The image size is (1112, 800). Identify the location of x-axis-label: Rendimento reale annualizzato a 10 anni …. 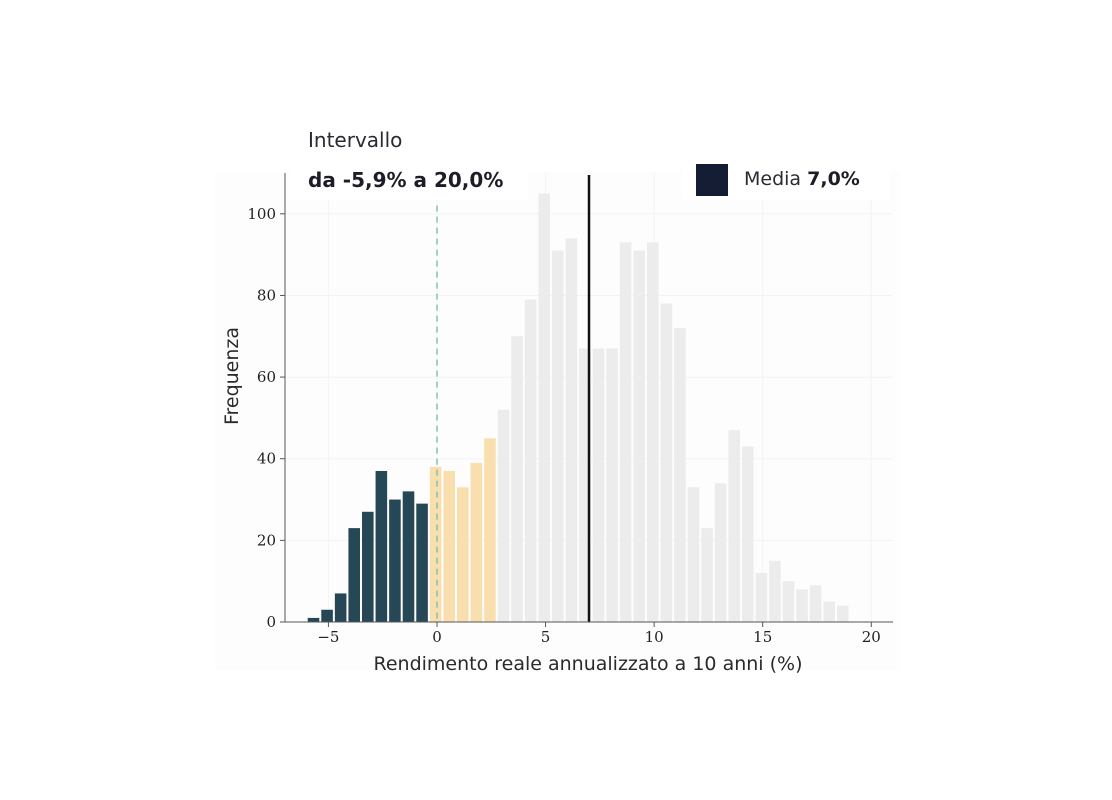
(587, 664).